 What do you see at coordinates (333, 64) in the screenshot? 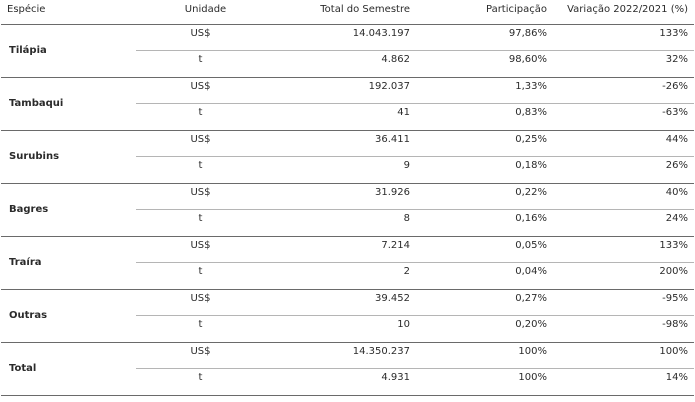
I see `total-cell: 4.862` at bounding box center [333, 64].